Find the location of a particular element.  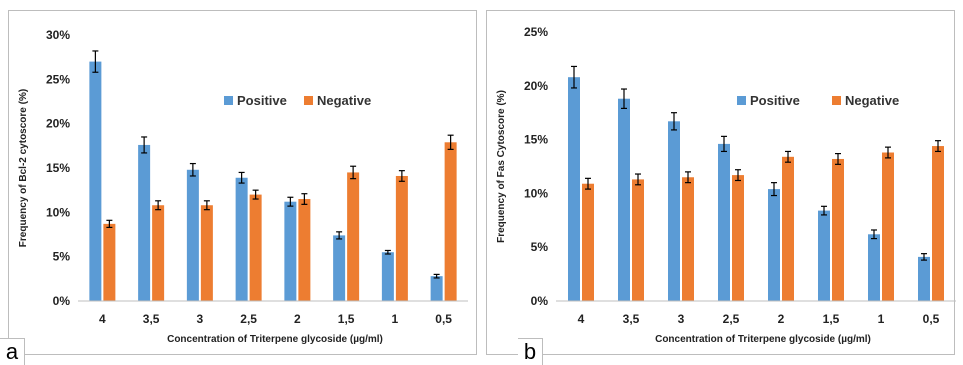

panel-label-b: b is located at coordinates (530, 351).